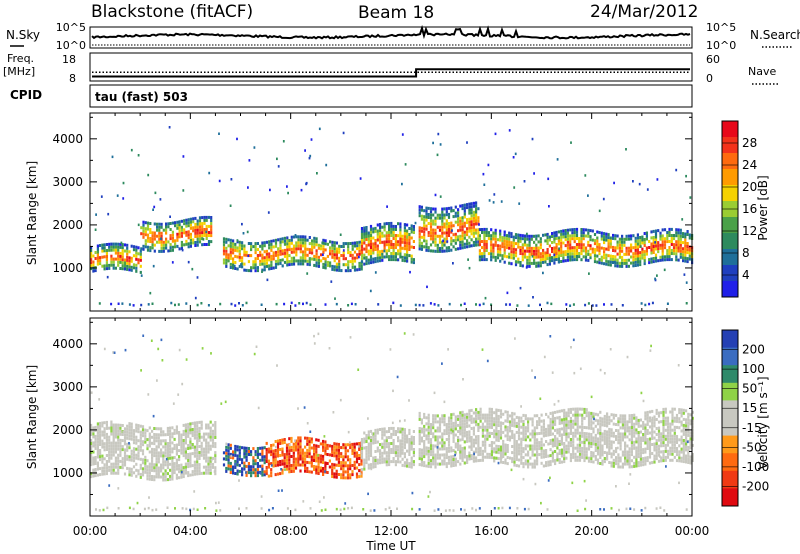 The height and width of the screenshot is (554, 800). Describe the element at coordinates (391, 67) in the screenshot. I see `freq-panel-frame` at that location.